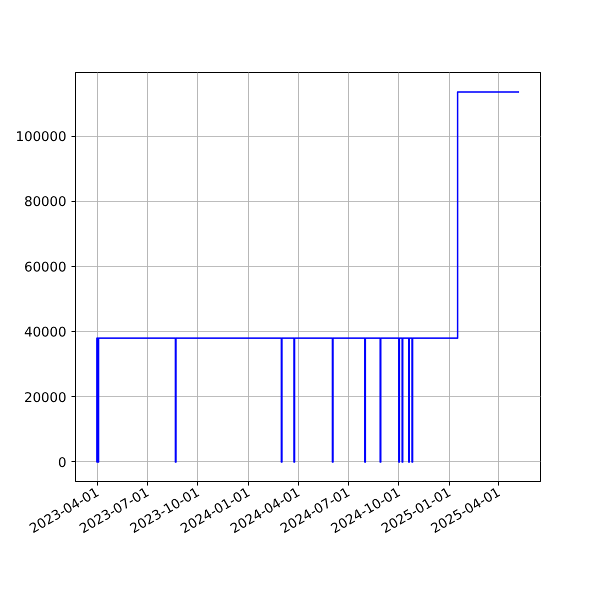 The image size is (600, 600). Describe the element at coordinates (45, 333) in the screenshot. I see `y-tick-label: 40000` at that location.